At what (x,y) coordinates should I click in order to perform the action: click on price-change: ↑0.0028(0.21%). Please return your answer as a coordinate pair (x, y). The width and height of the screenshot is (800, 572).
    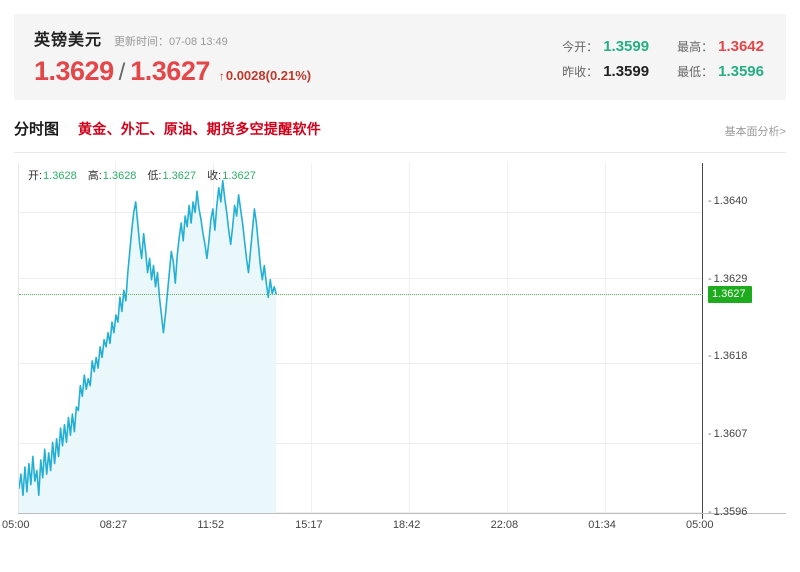
    Looking at the image, I should click on (265, 75).